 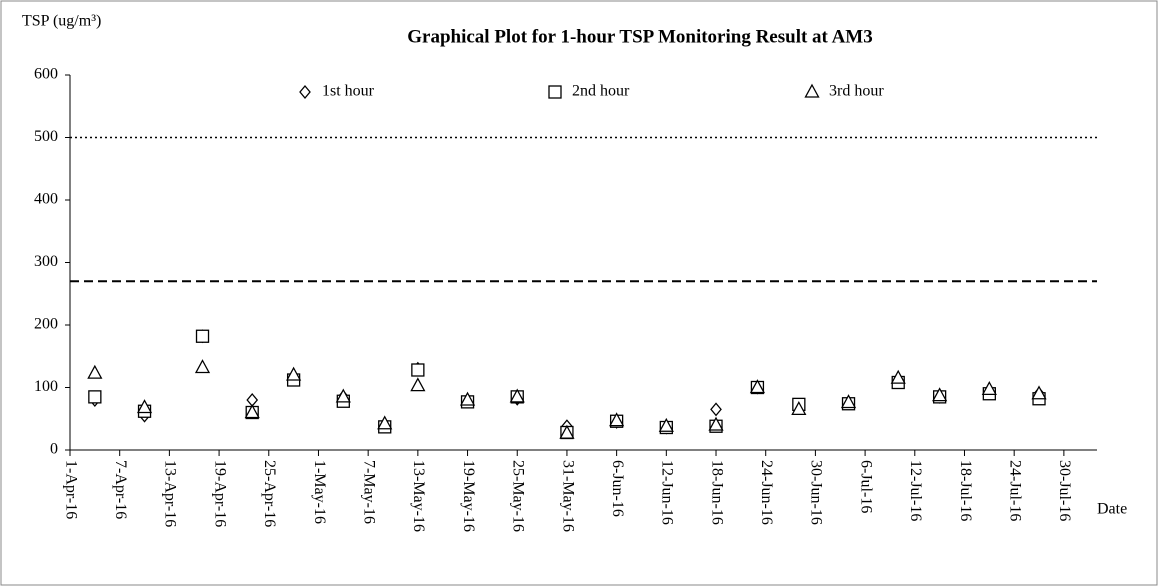 I want to click on x-tick-label: 12-Jun-16, so click(x=667, y=492).